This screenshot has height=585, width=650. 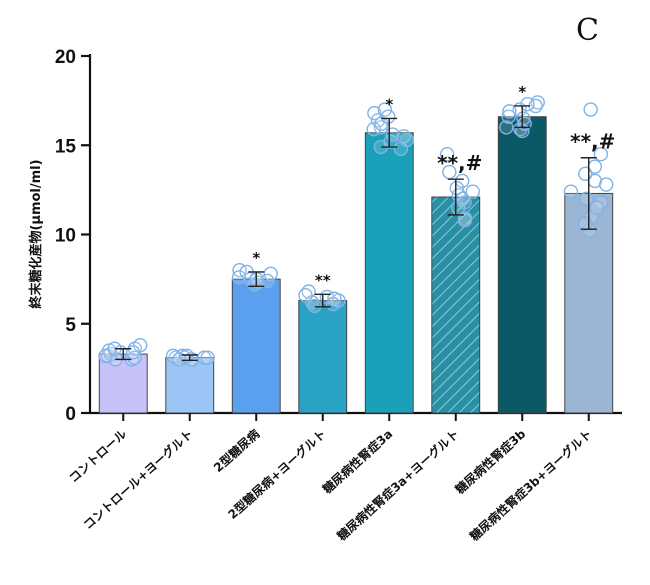 I want to click on significance-label: **, so click(x=323, y=280).